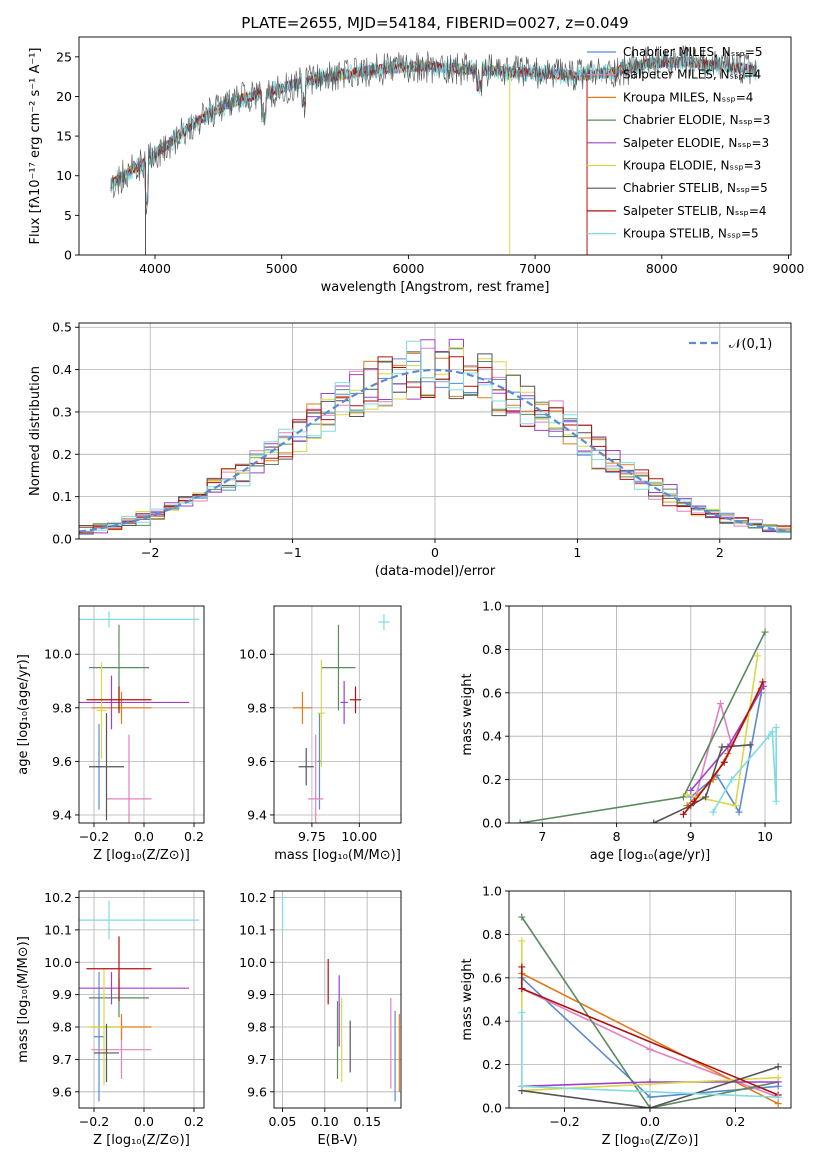 This screenshot has height=1174, width=819. I want to click on legend-entry: Salpeter ELODIE, Nₛₛₚ=3, so click(696, 143).